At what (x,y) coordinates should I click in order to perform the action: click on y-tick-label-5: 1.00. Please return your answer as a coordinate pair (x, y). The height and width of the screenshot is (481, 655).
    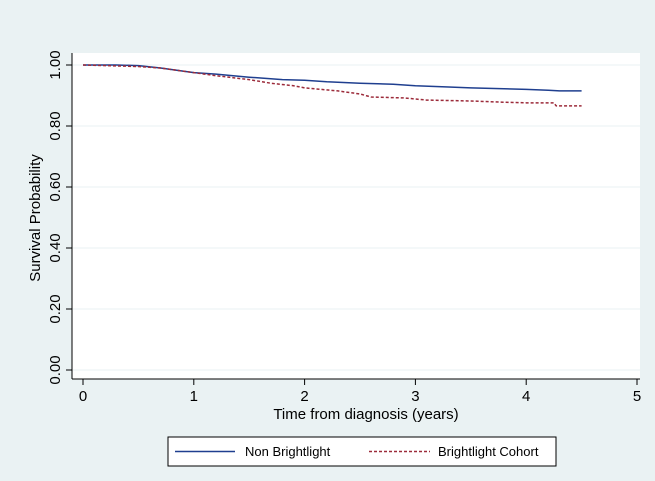
    Looking at the image, I should click on (55, 64).